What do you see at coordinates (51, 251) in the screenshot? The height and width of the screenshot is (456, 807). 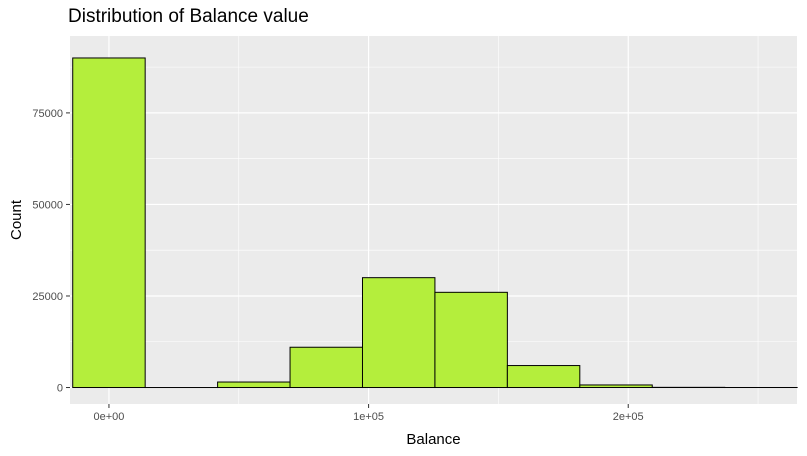 I see `y-axis-ticks: 0 25000 50000 75000` at bounding box center [51, 251].